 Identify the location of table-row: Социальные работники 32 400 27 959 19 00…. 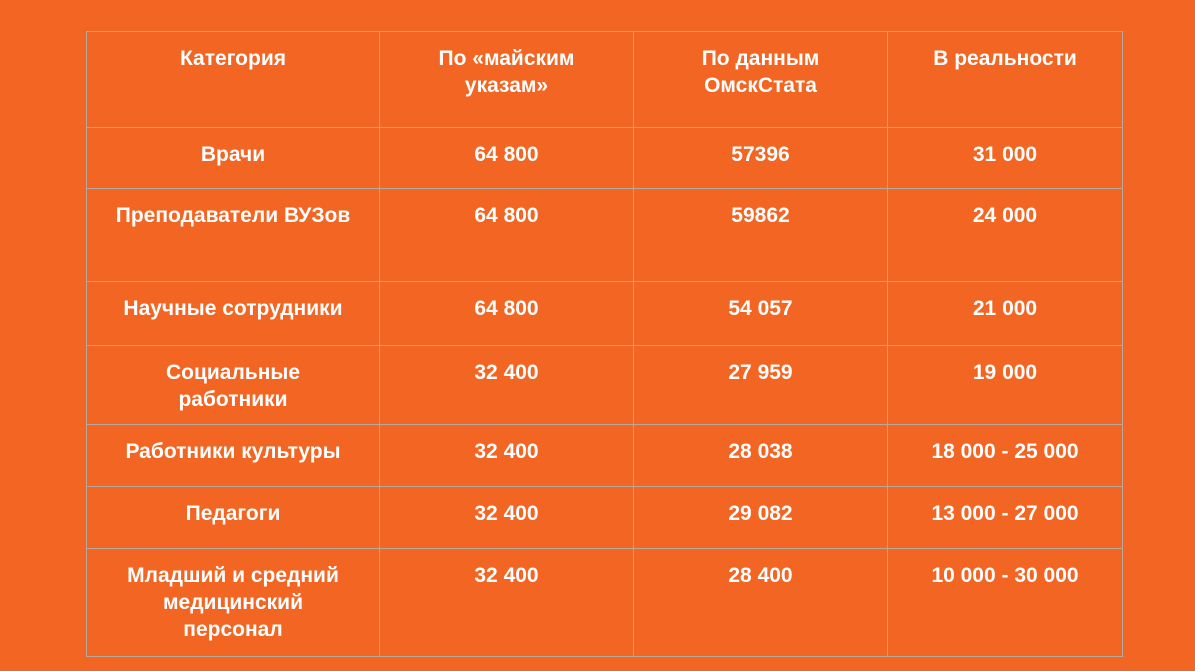
(604, 385).